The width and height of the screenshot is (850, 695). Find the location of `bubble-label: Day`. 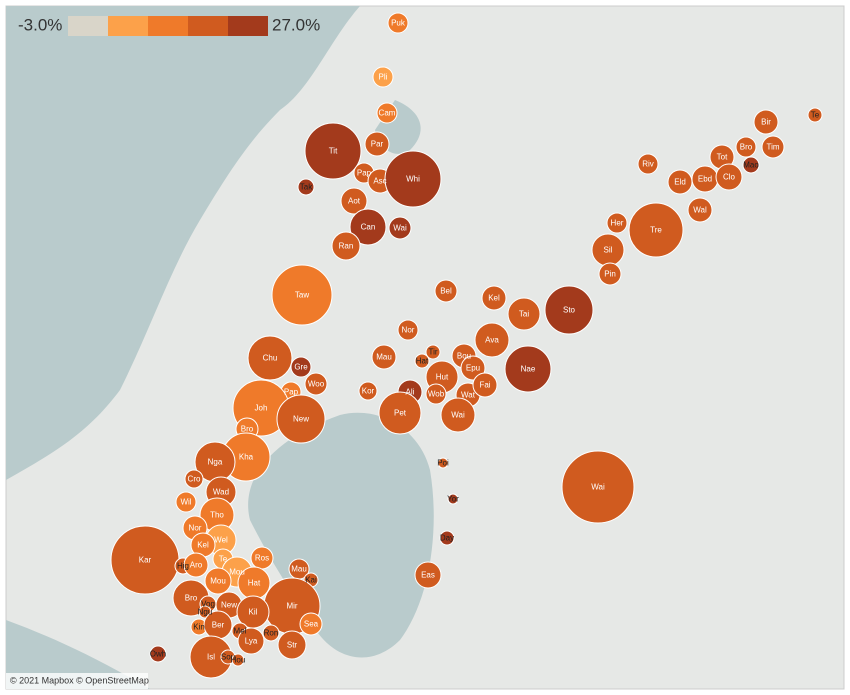

bubble-label: Day is located at coordinates (447, 538).